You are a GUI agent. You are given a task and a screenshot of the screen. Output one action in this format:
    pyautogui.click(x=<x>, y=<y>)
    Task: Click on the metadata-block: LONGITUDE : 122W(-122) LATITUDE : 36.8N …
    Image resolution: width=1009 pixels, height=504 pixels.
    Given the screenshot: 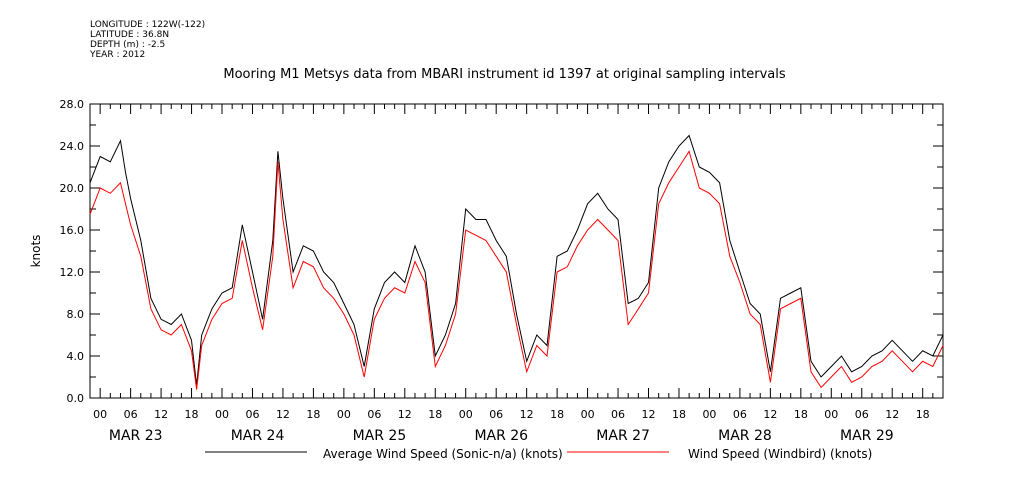 What is the action you would take?
    pyautogui.click(x=147, y=40)
    